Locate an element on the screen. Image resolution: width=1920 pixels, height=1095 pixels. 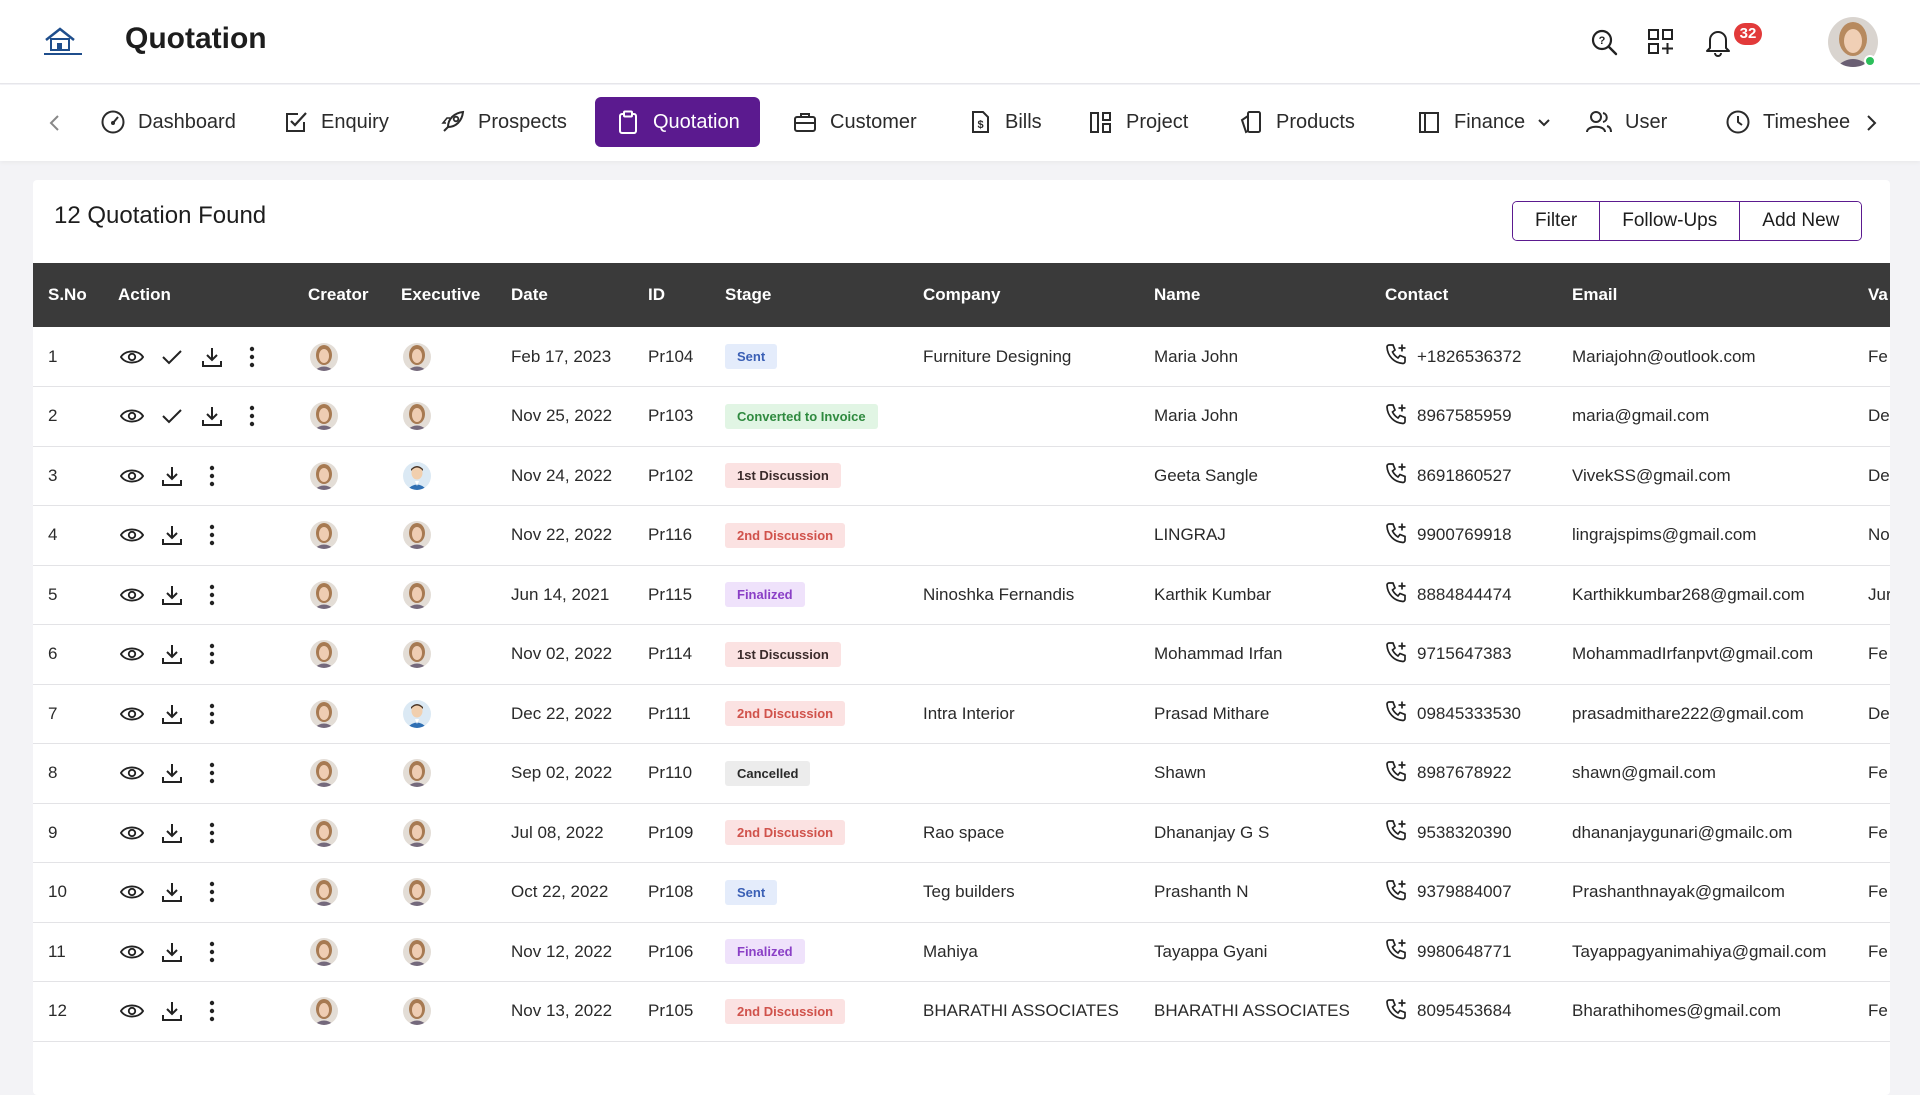
nav-user: User is located at coordinates (1626, 122).